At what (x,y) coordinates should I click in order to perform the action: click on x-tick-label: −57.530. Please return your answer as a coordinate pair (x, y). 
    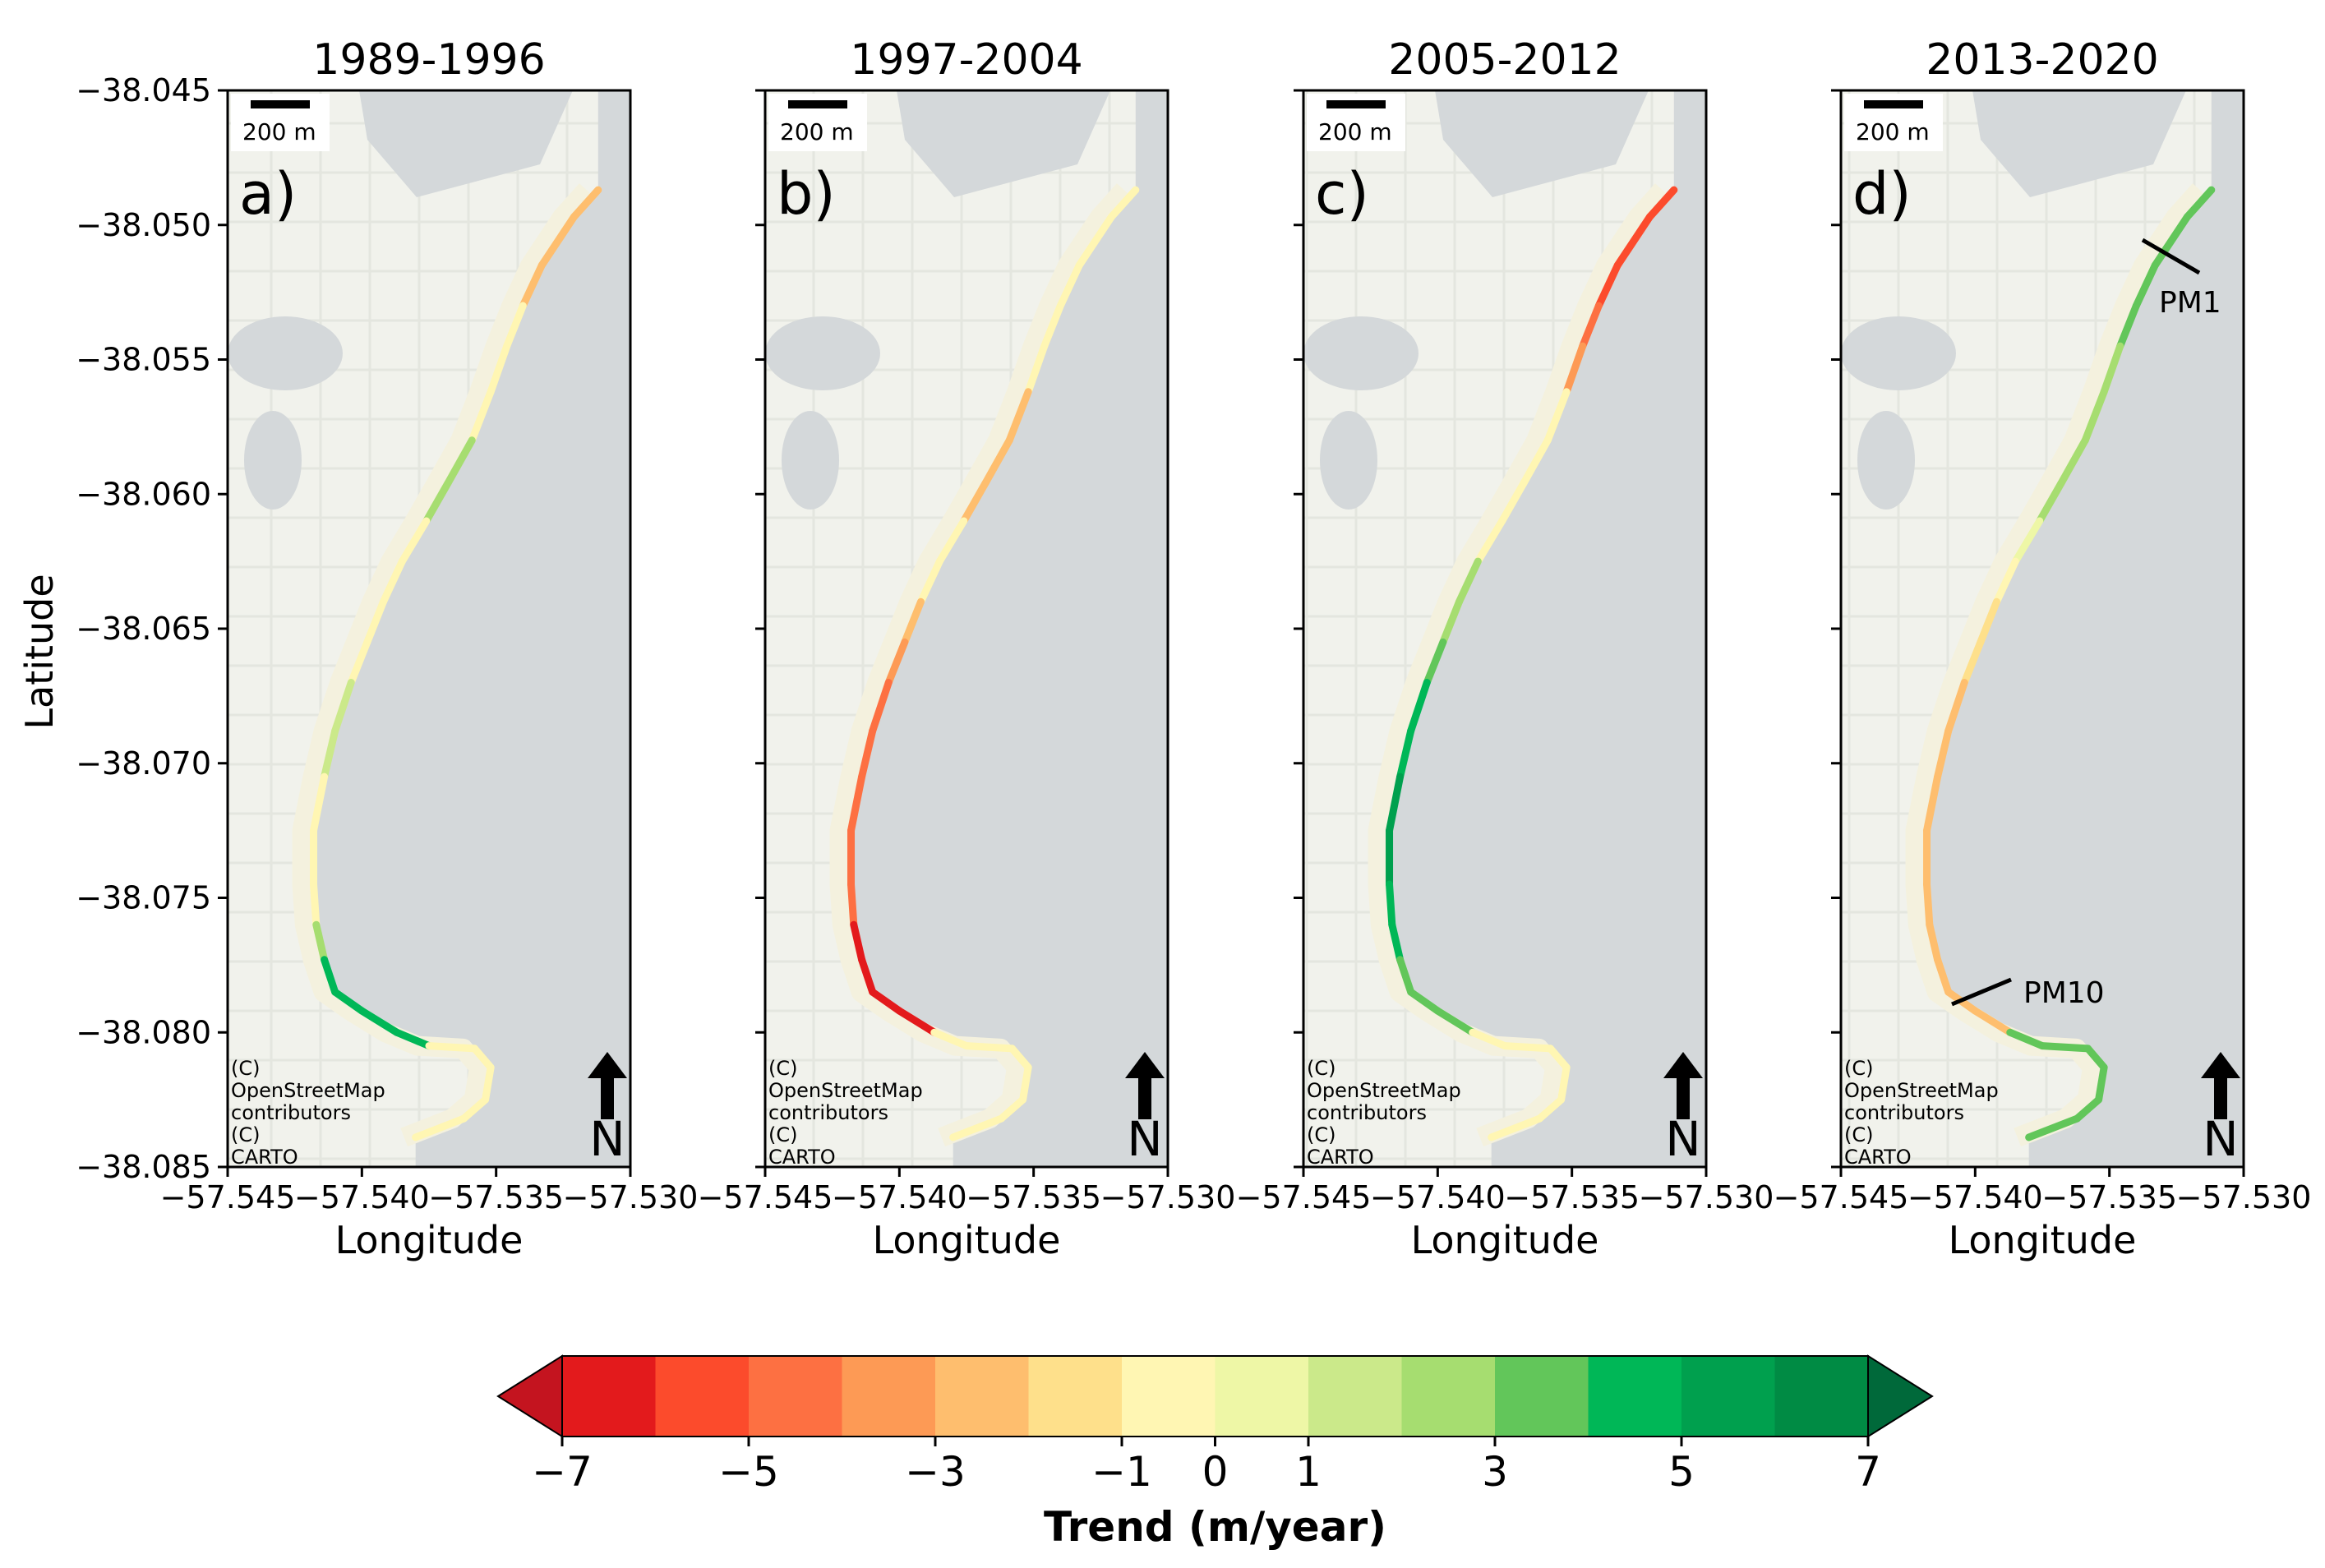
    Looking at the image, I should click on (1706, 1197).